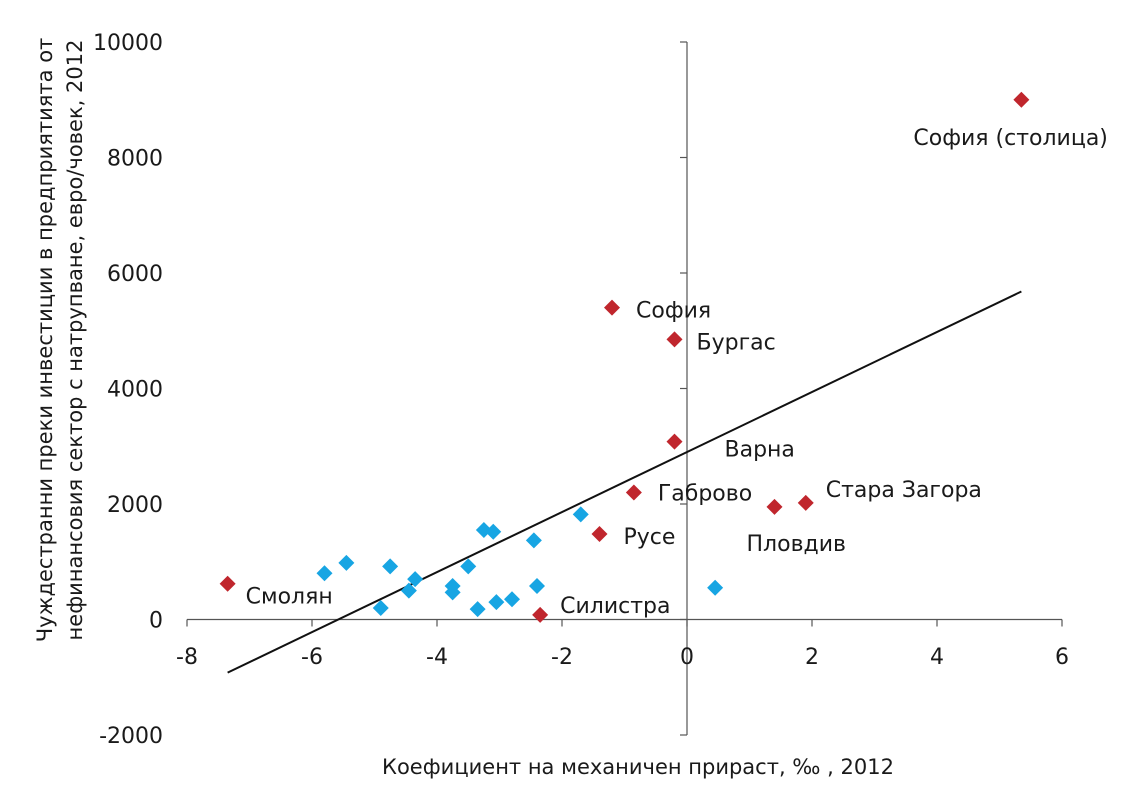 The image size is (1133, 801). What do you see at coordinates (437, 657) in the screenshot?
I see `x-tick-label: -4` at bounding box center [437, 657].